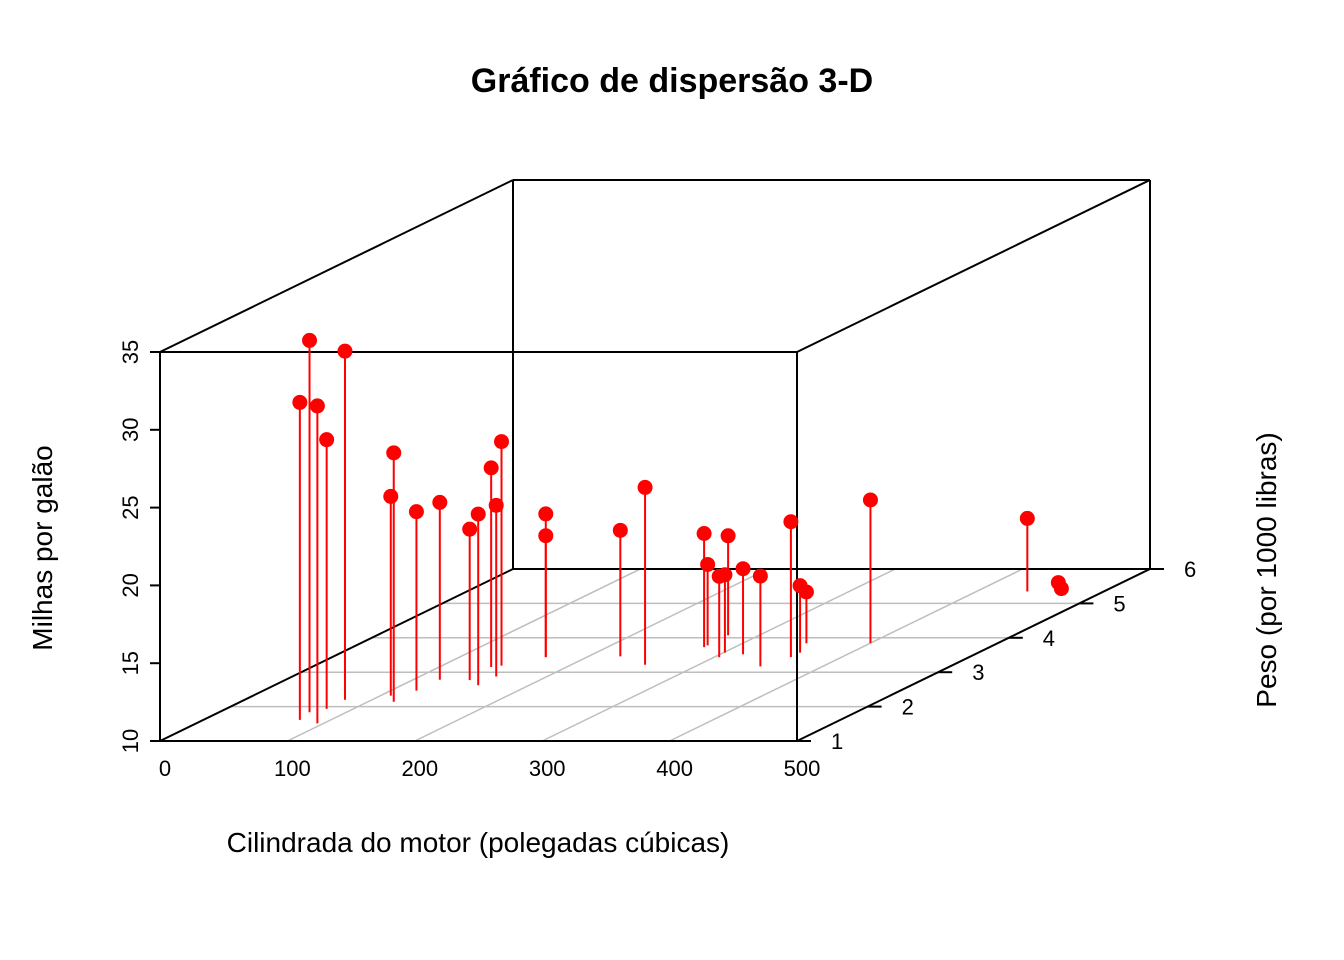 The image size is (1344, 960). What do you see at coordinates (130, 741) in the screenshot?
I see `z-tick-label: 10` at bounding box center [130, 741].